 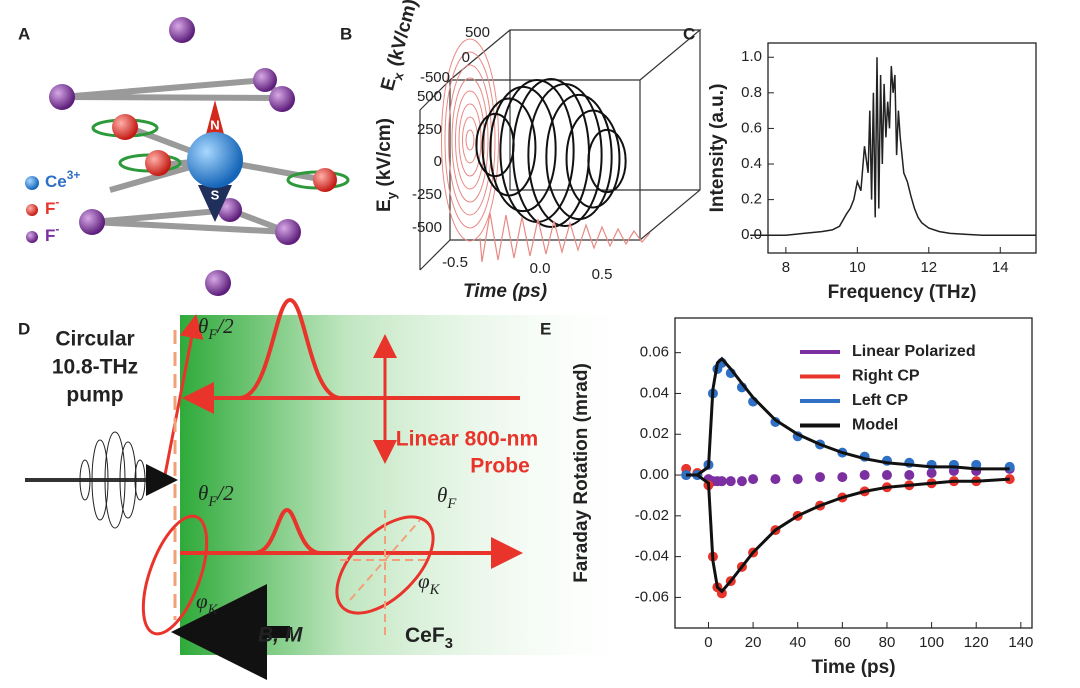 What do you see at coordinates (477, 32) in the screenshot?
I see `z-tick-label: 500` at bounding box center [477, 32].